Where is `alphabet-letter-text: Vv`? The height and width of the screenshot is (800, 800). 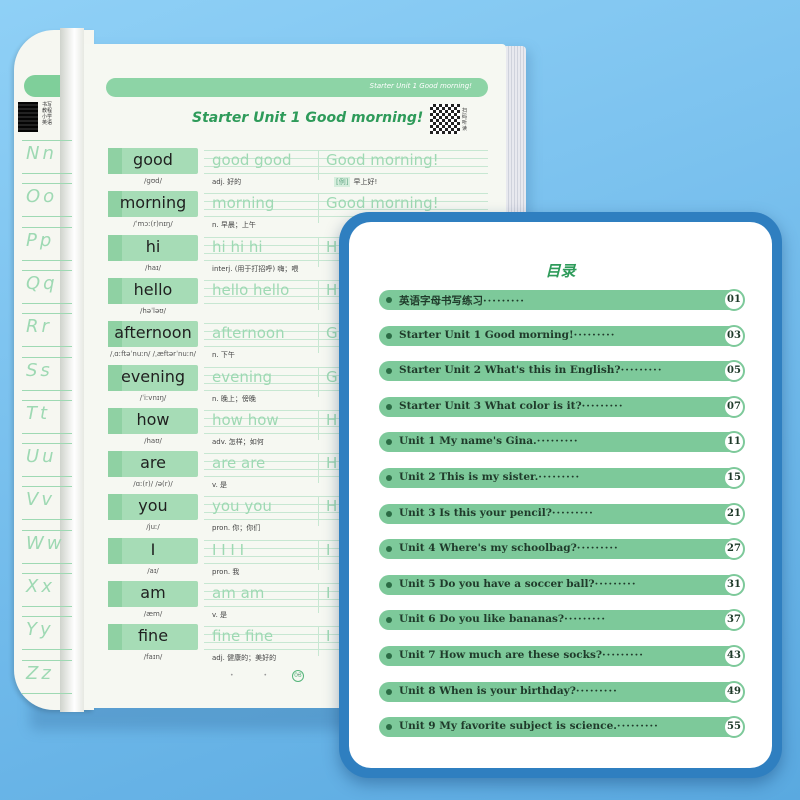
alphabet-letter-text: Vv is located at coordinates (40, 500).